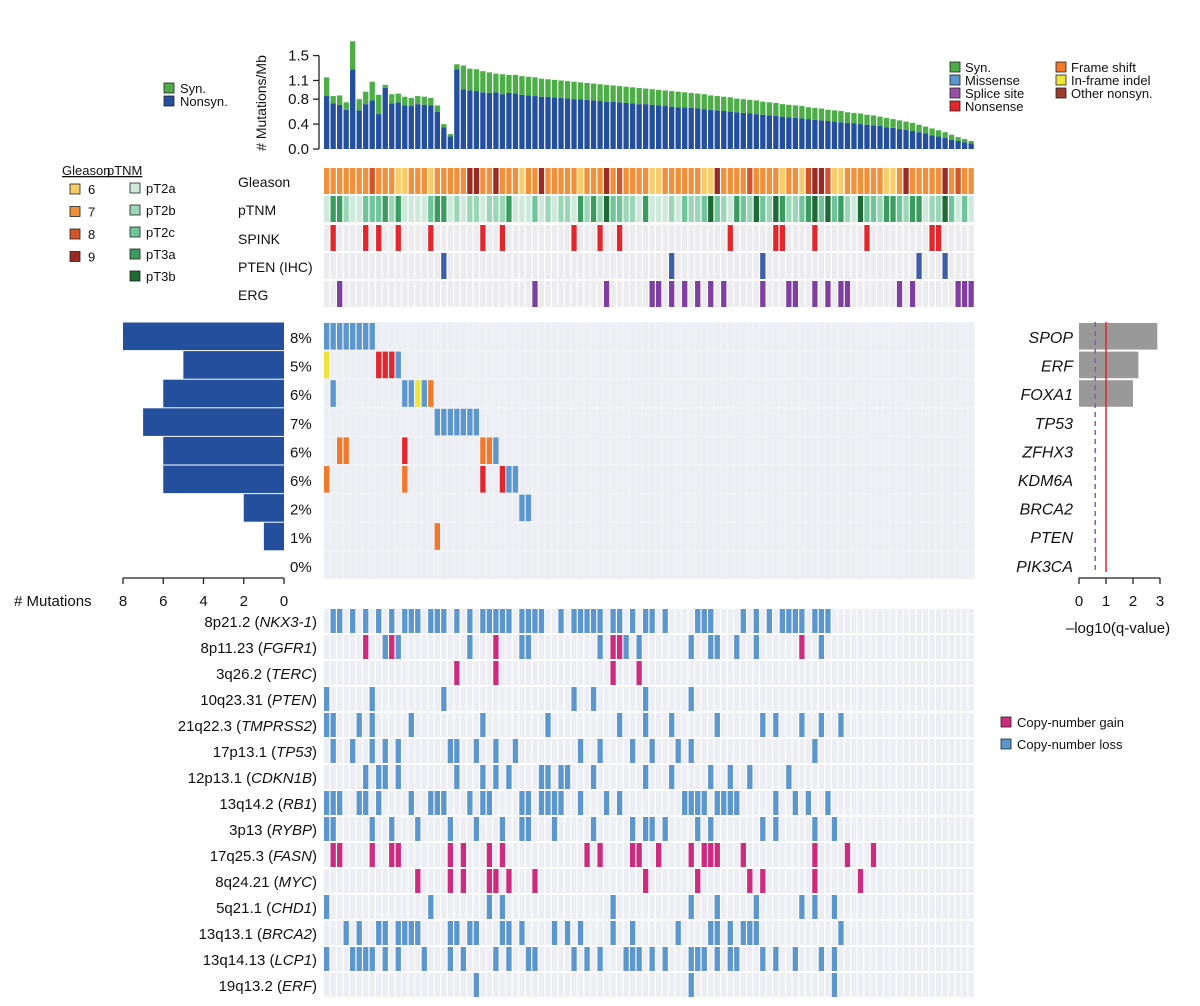 This screenshot has width=1200, height=1006. I want to click on gene-mutation-percent: 5%, so click(301, 367).